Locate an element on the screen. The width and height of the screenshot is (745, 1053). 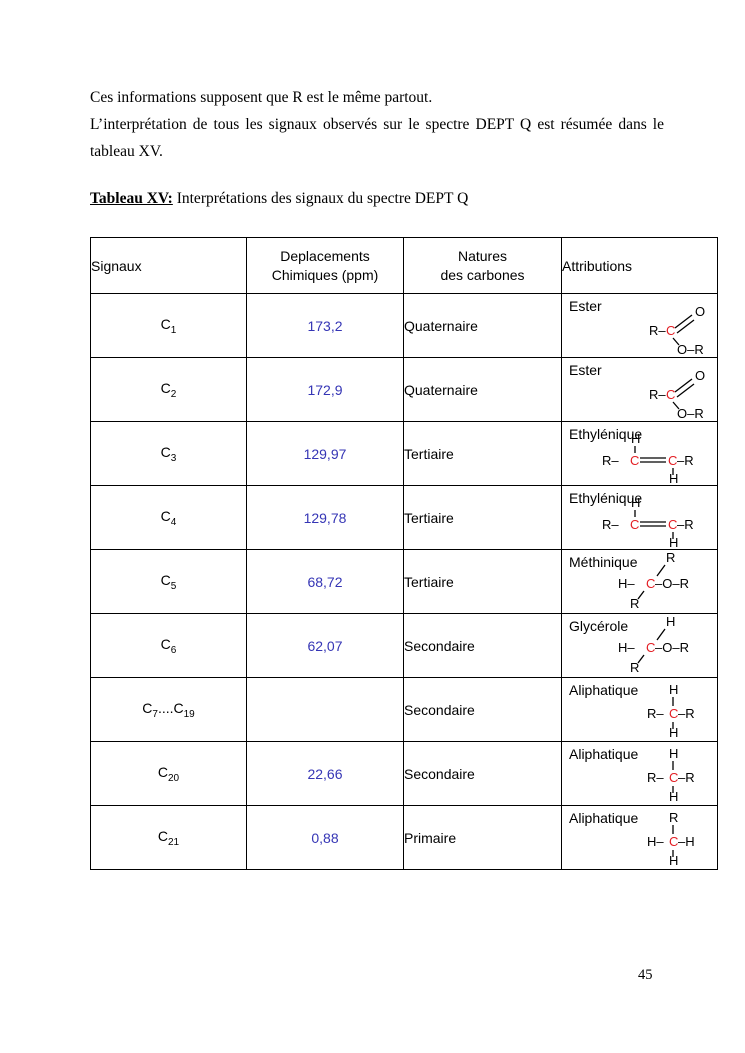
chemical-structure: H H– C –O–R R is located at coordinates (653, 644).